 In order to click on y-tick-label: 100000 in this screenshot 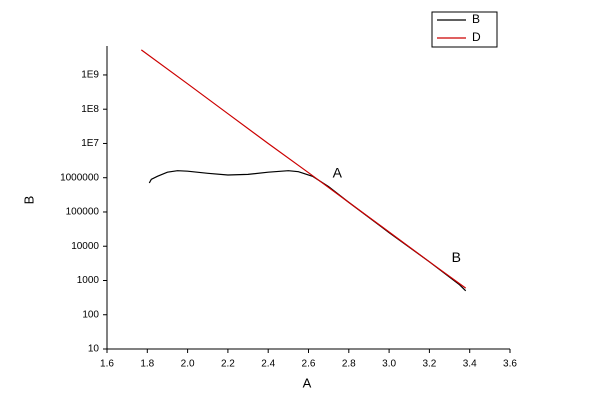, I will do `click(83, 212)`.